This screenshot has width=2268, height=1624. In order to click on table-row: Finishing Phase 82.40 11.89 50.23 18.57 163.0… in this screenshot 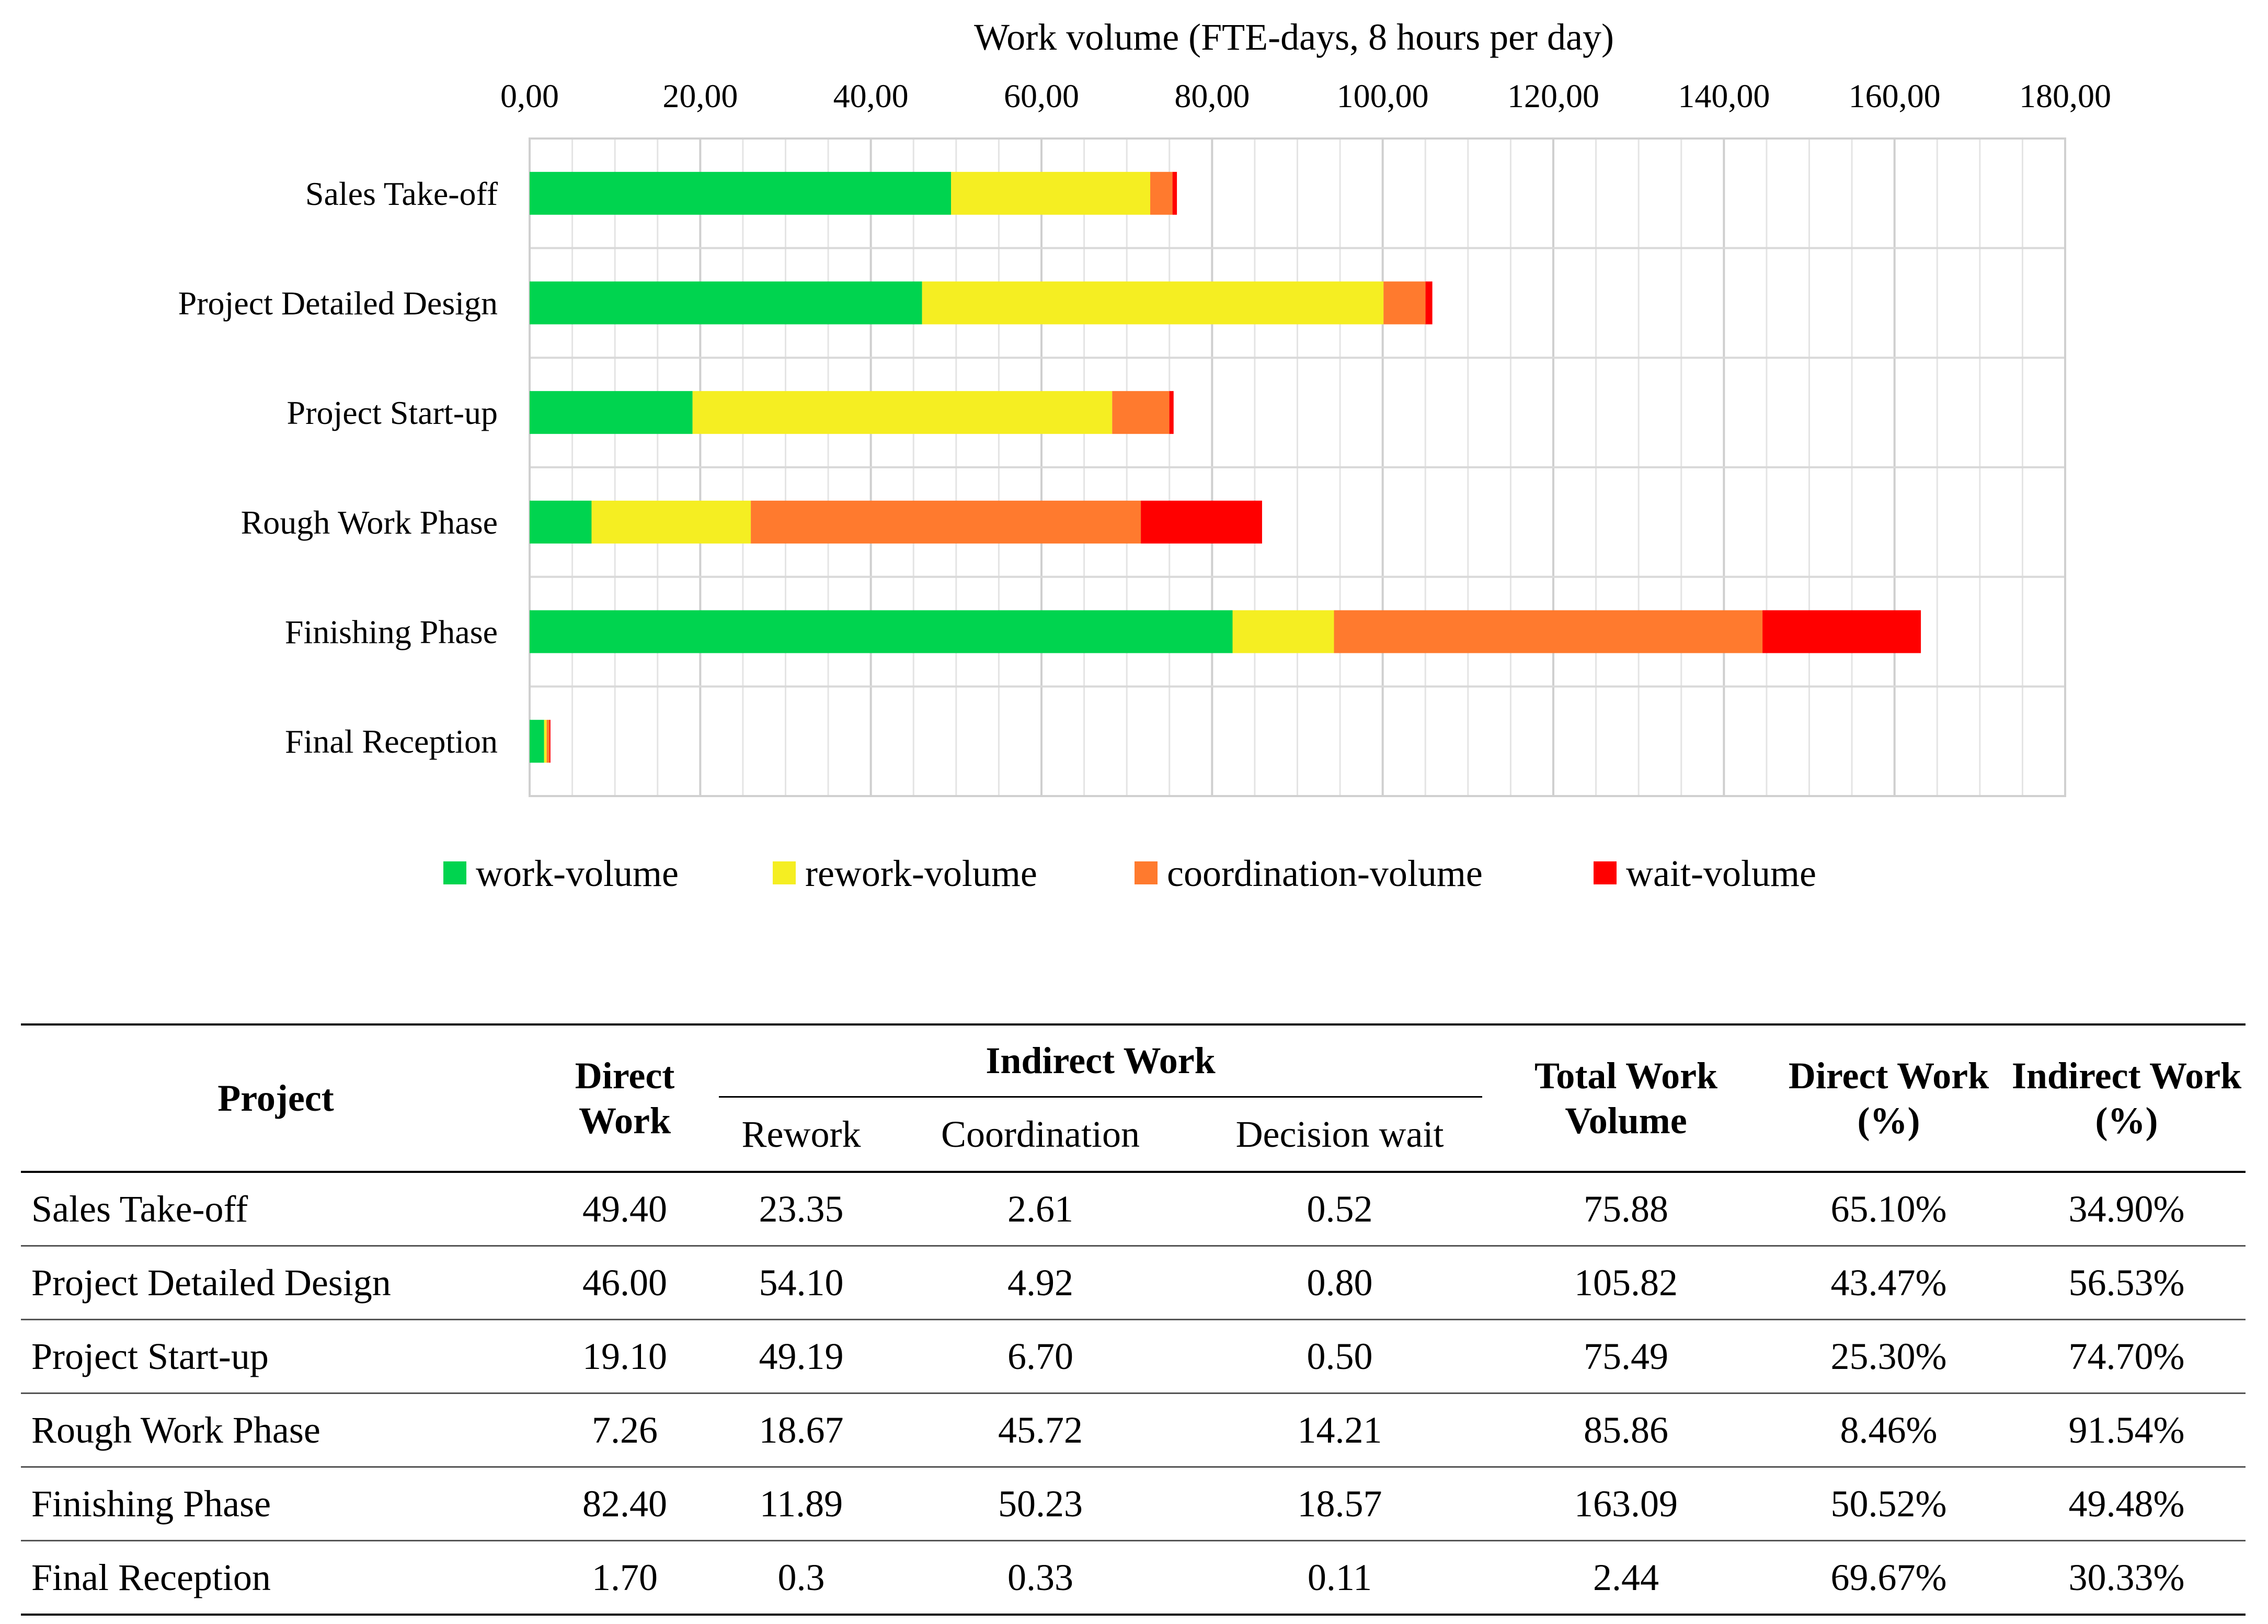, I will do `click(1134, 1504)`.